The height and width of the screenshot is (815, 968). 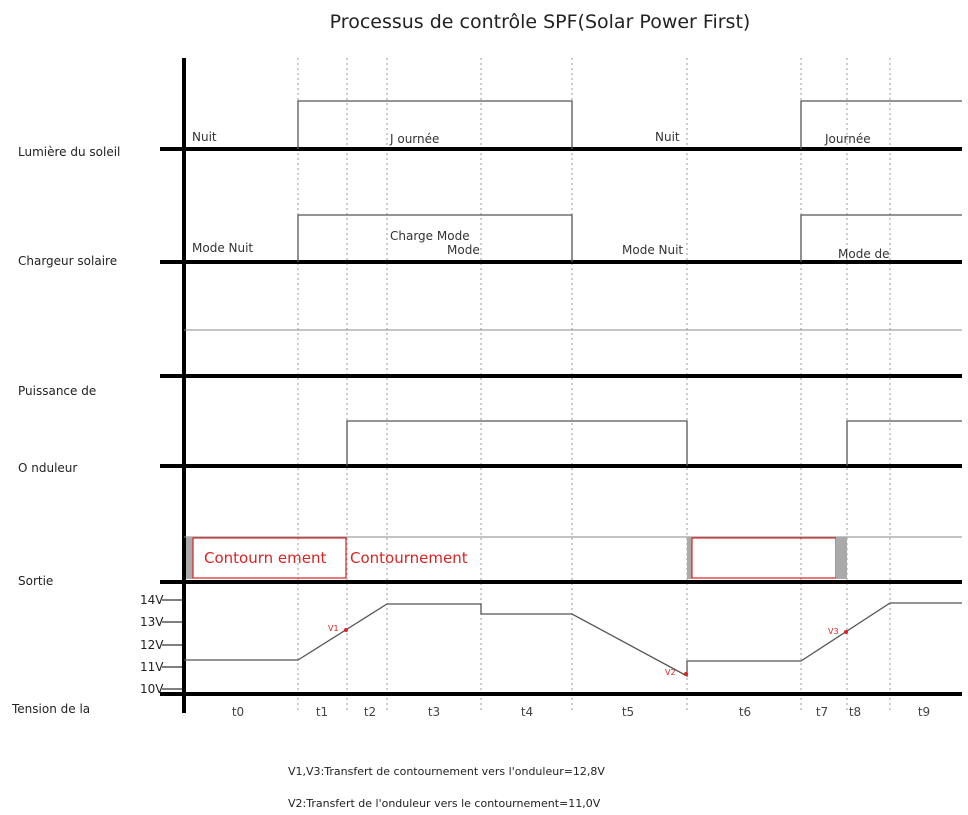 What do you see at coordinates (414, 139) in the screenshot?
I see `label-day-1: J ournée` at bounding box center [414, 139].